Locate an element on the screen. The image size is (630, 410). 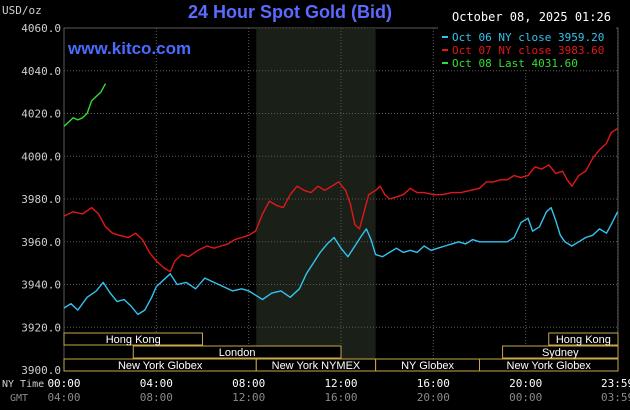
x-tick-label-gmt: 00:00 is located at coordinates (525, 397).